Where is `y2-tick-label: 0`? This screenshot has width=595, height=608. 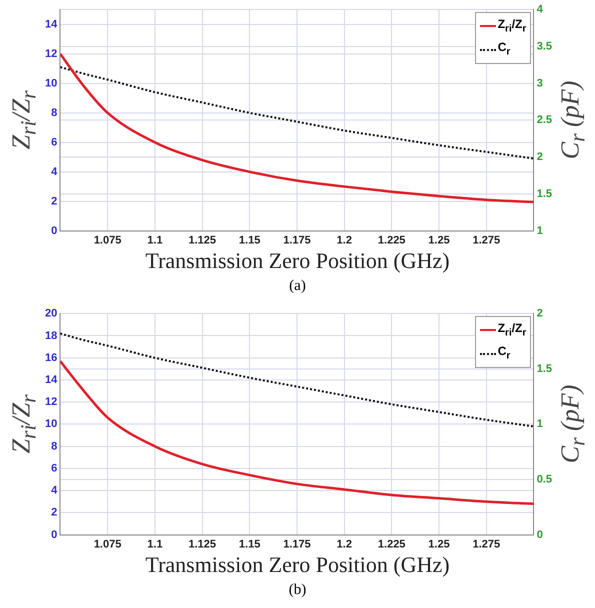 y2-tick-label: 0 is located at coordinates (539, 534).